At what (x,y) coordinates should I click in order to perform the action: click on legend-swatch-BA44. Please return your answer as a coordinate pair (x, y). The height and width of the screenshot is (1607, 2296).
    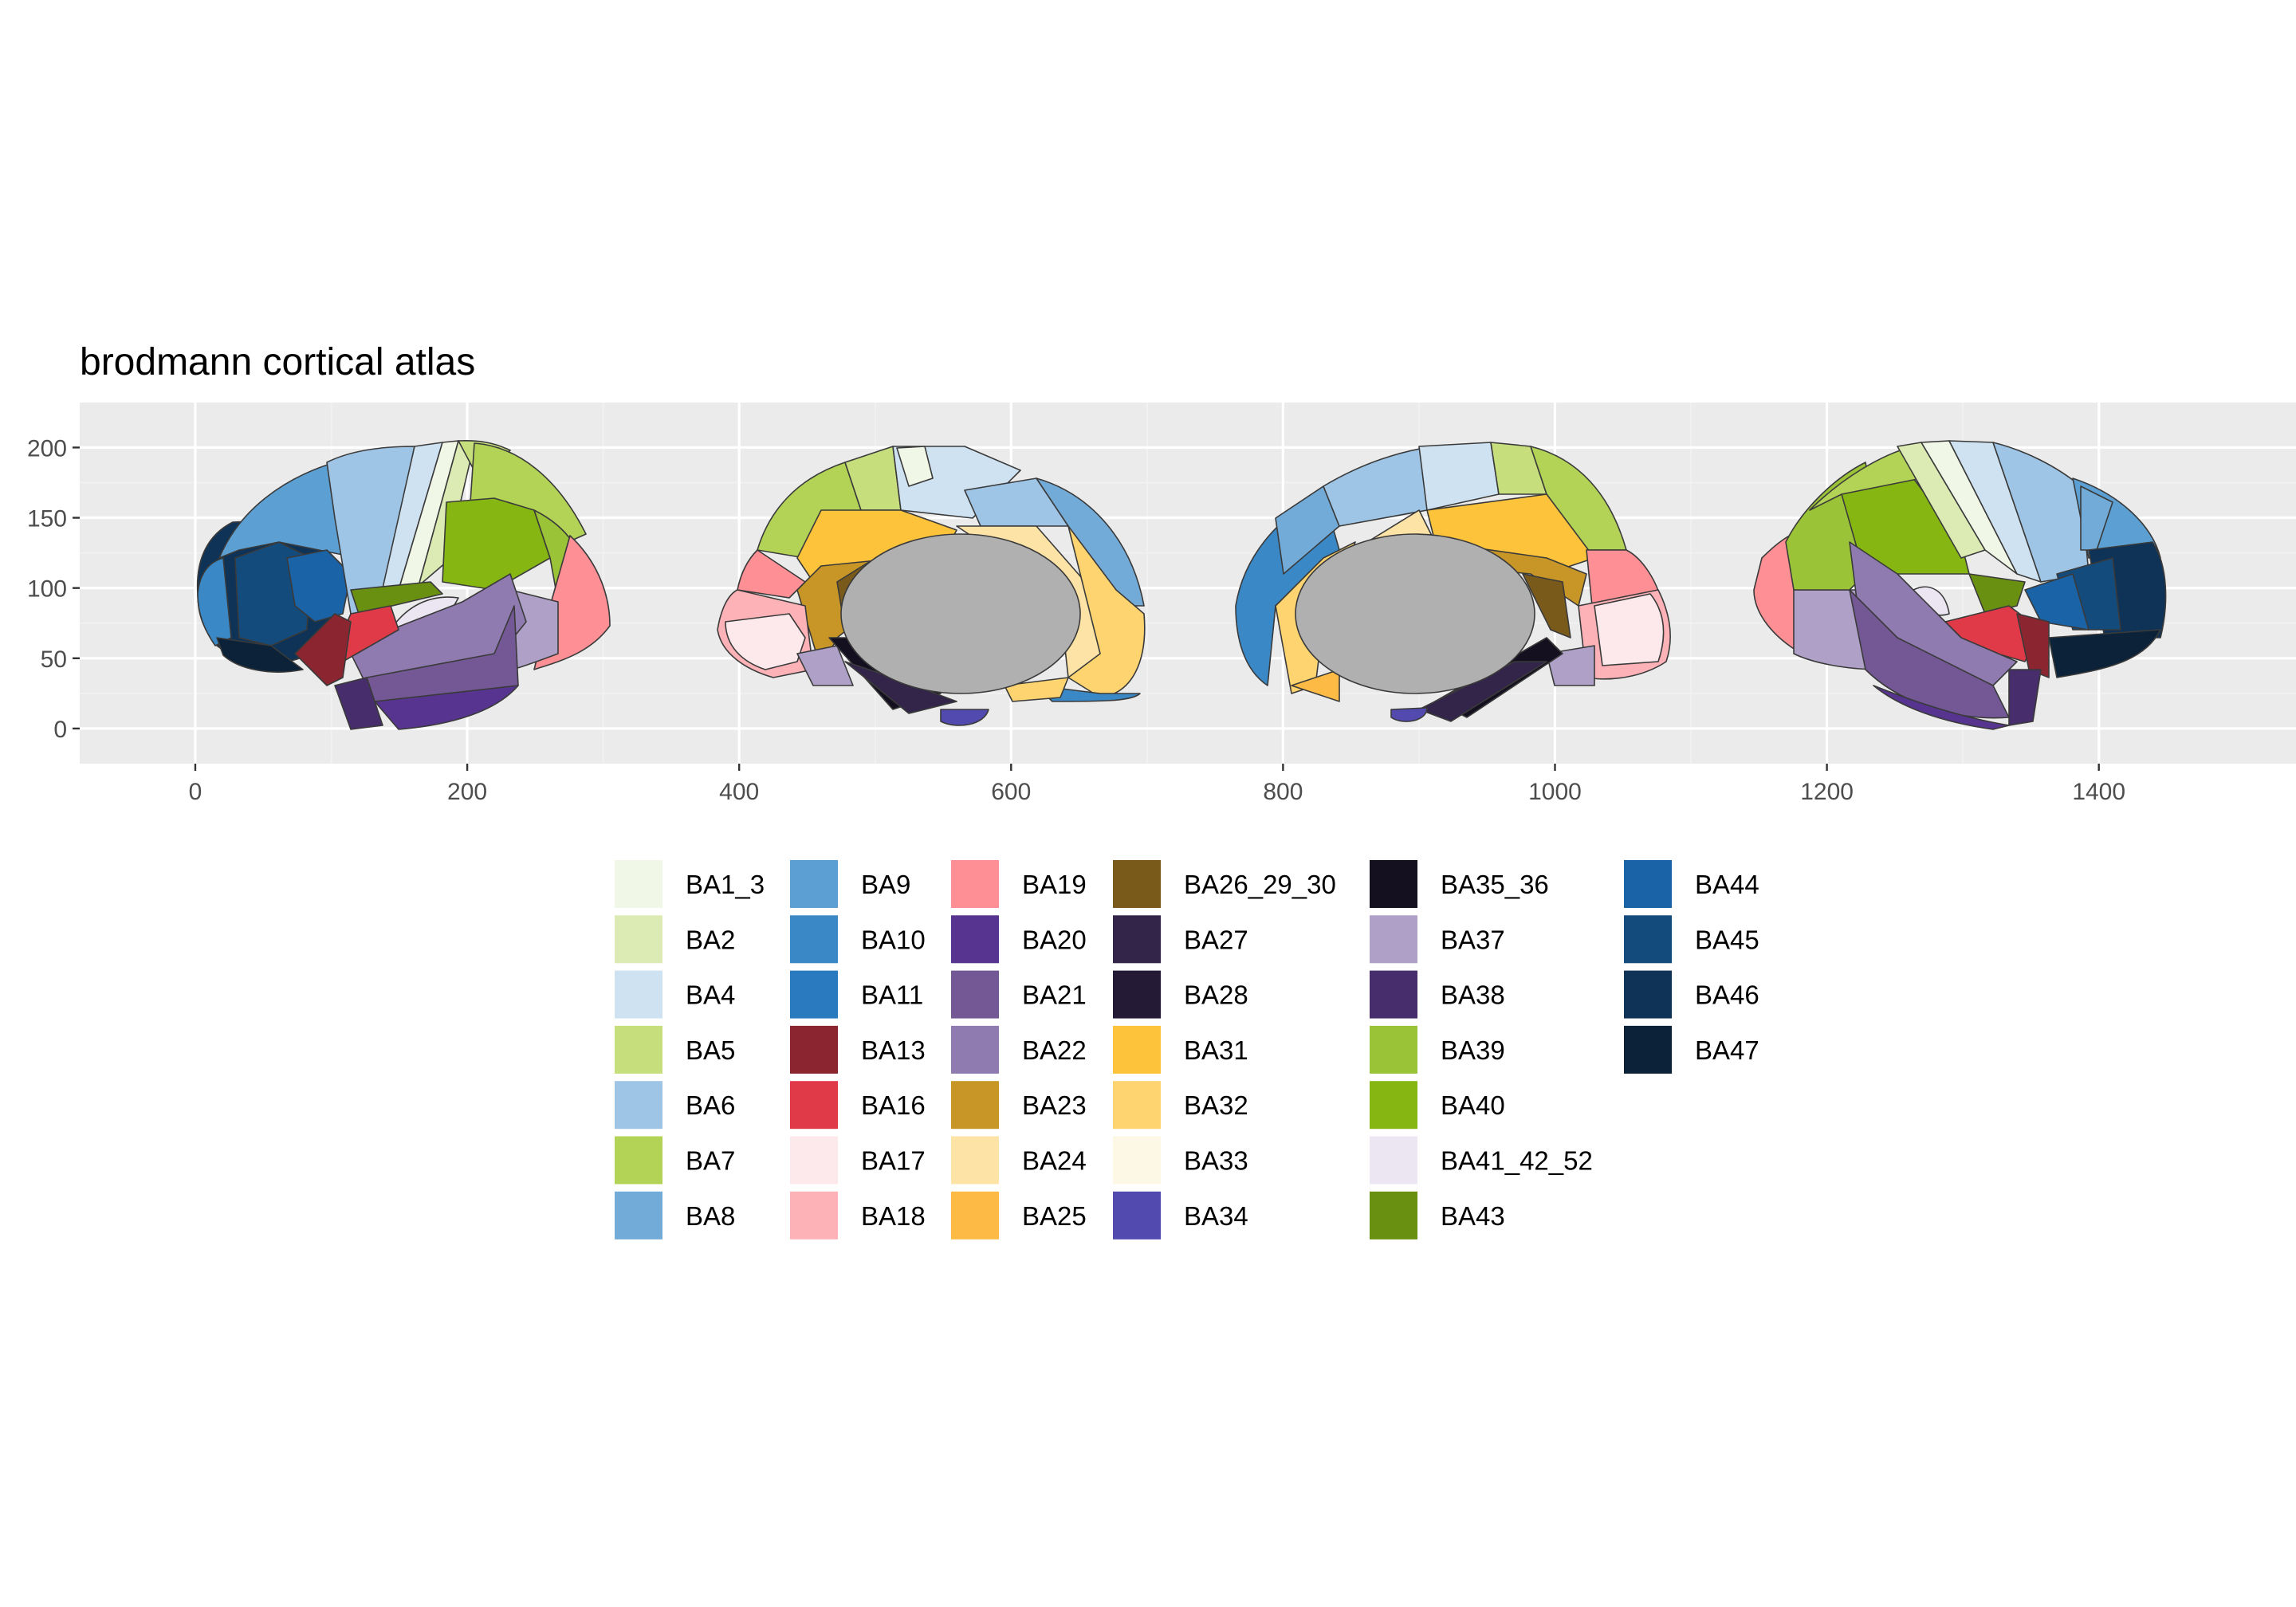
    Looking at the image, I should click on (1648, 885).